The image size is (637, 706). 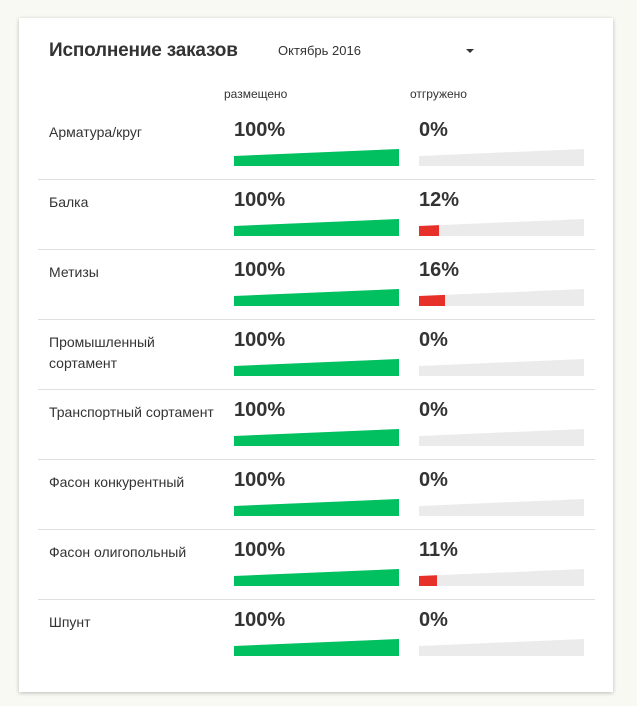 I want to click on category-label: Балка, so click(x=69, y=202).